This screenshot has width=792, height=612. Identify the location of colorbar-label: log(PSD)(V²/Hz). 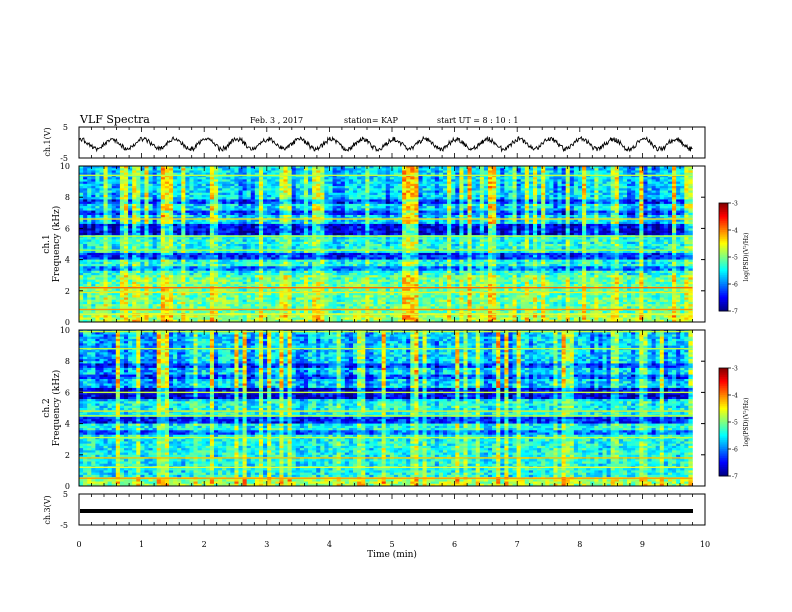
(746, 257).